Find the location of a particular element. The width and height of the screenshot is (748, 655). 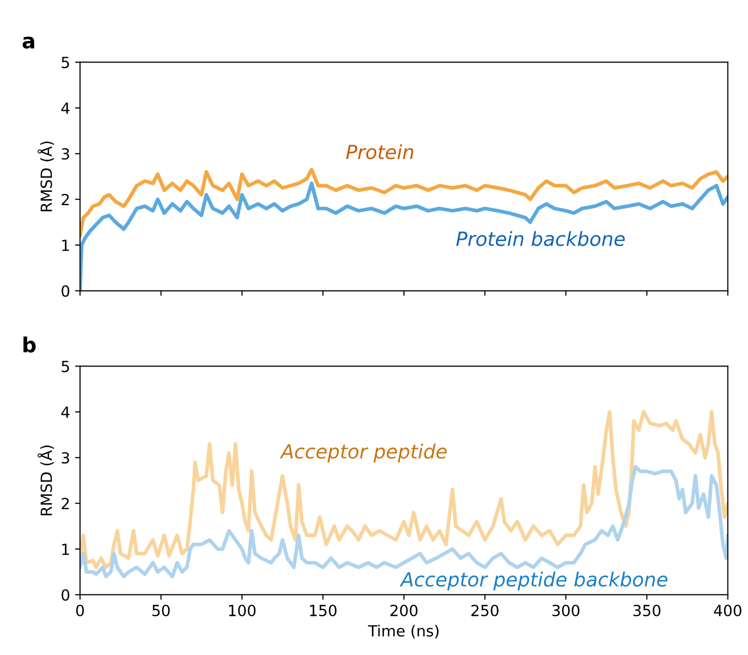

x-tick-label: 100 is located at coordinates (242, 610).